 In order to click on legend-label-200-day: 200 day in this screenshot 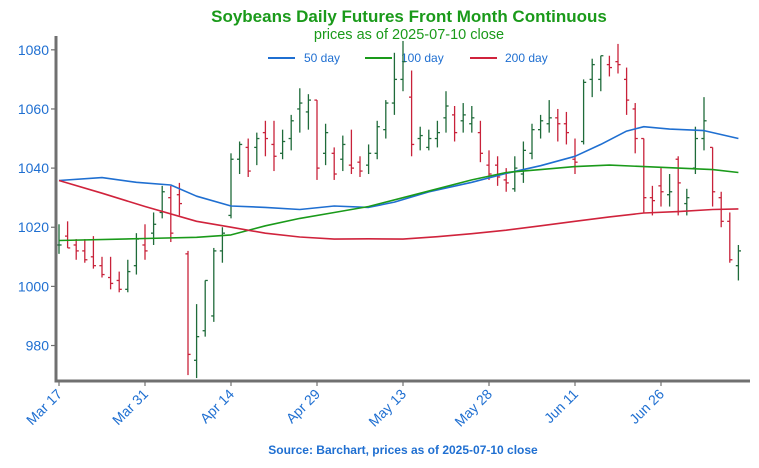, I will do `click(526, 58)`.